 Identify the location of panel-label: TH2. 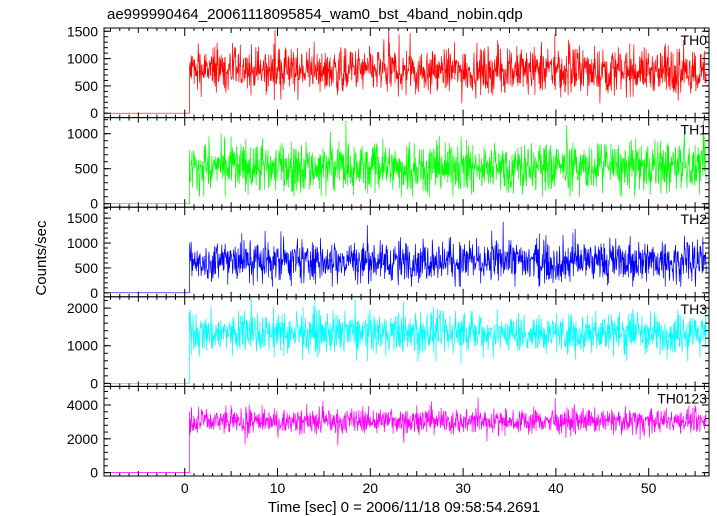
(694, 219).